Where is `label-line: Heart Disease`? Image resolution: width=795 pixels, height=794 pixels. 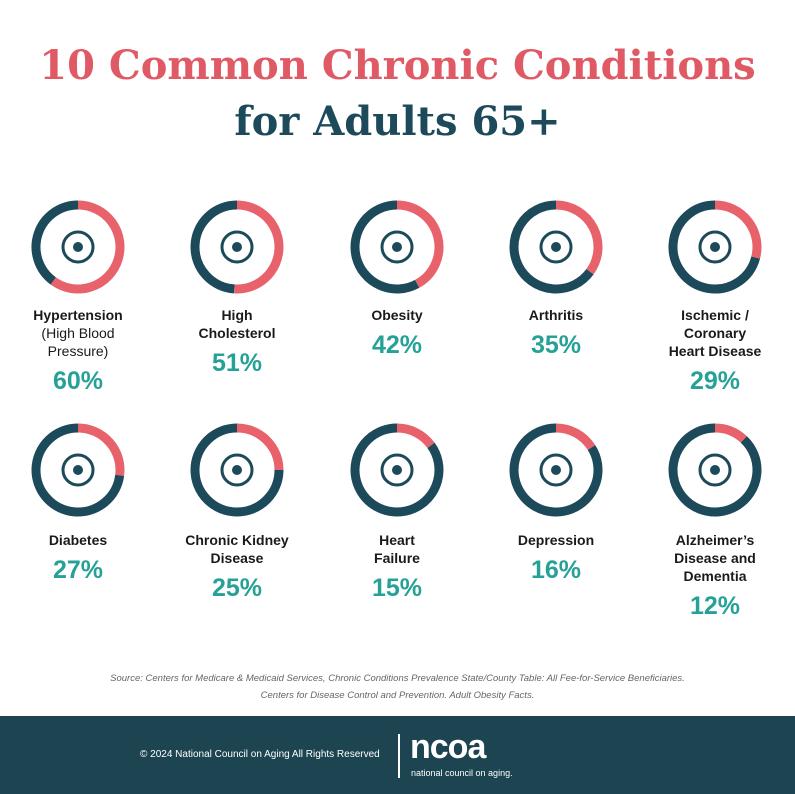 label-line: Heart Disease is located at coordinates (715, 351).